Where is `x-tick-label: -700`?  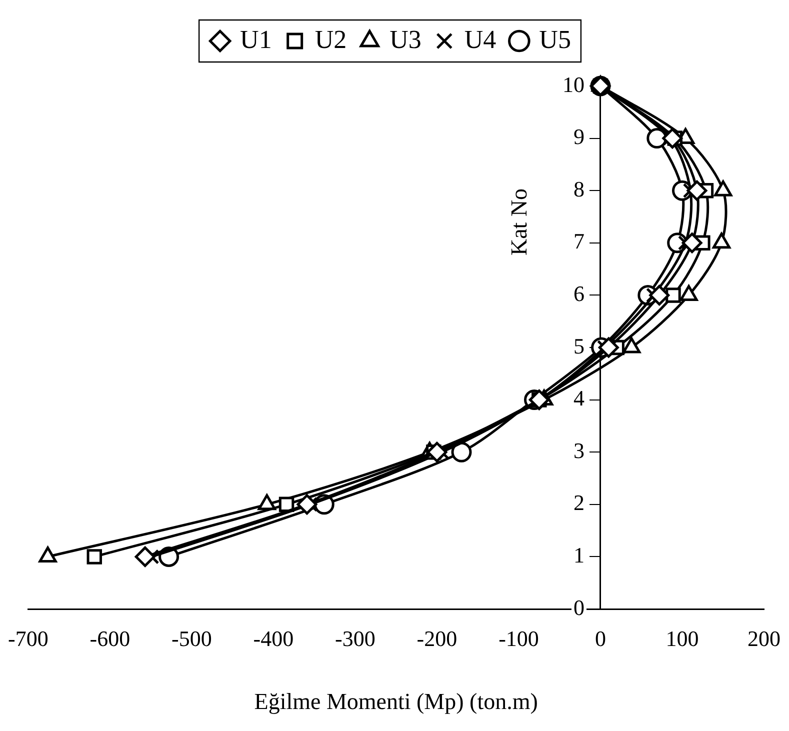 x-tick-label: -700 is located at coordinates (28, 638).